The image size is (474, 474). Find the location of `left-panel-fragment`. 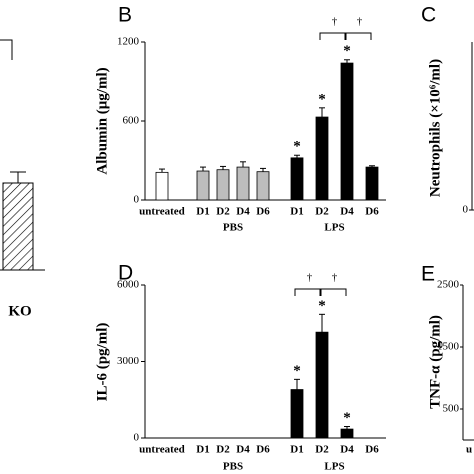

left-panel-fragment is located at coordinates (22, 155).